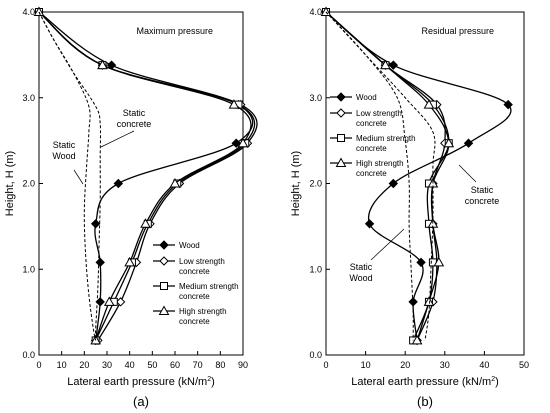 The height and width of the screenshot is (413, 550). I want to click on series-low-strength-concrete-point, so click(120, 302).